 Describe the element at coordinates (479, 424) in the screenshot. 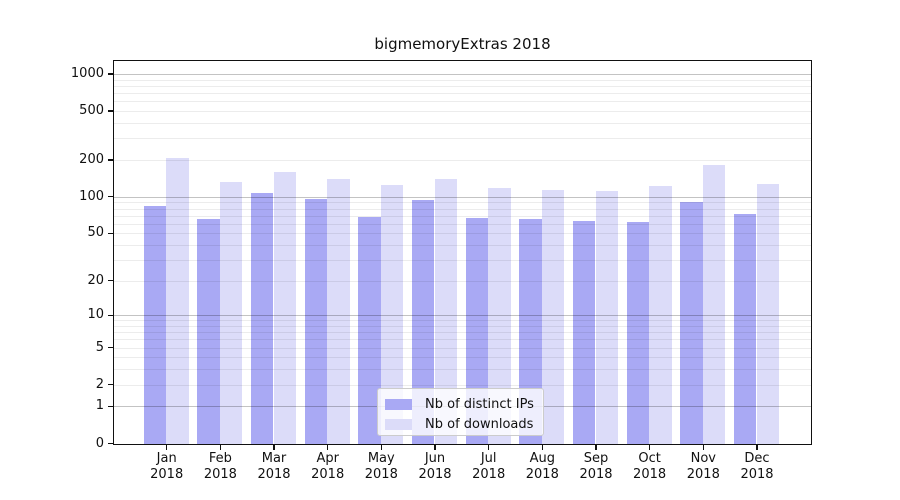

I see `legend-label-downloads: Nb of downloads` at that location.